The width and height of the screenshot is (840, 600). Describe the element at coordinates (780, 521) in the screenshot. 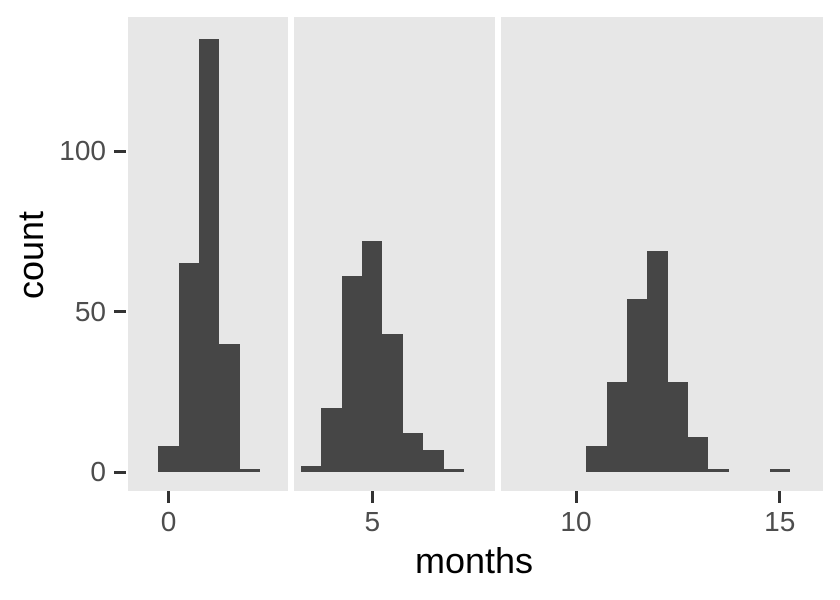

I see `x-tick-label-15: 15` at that location.